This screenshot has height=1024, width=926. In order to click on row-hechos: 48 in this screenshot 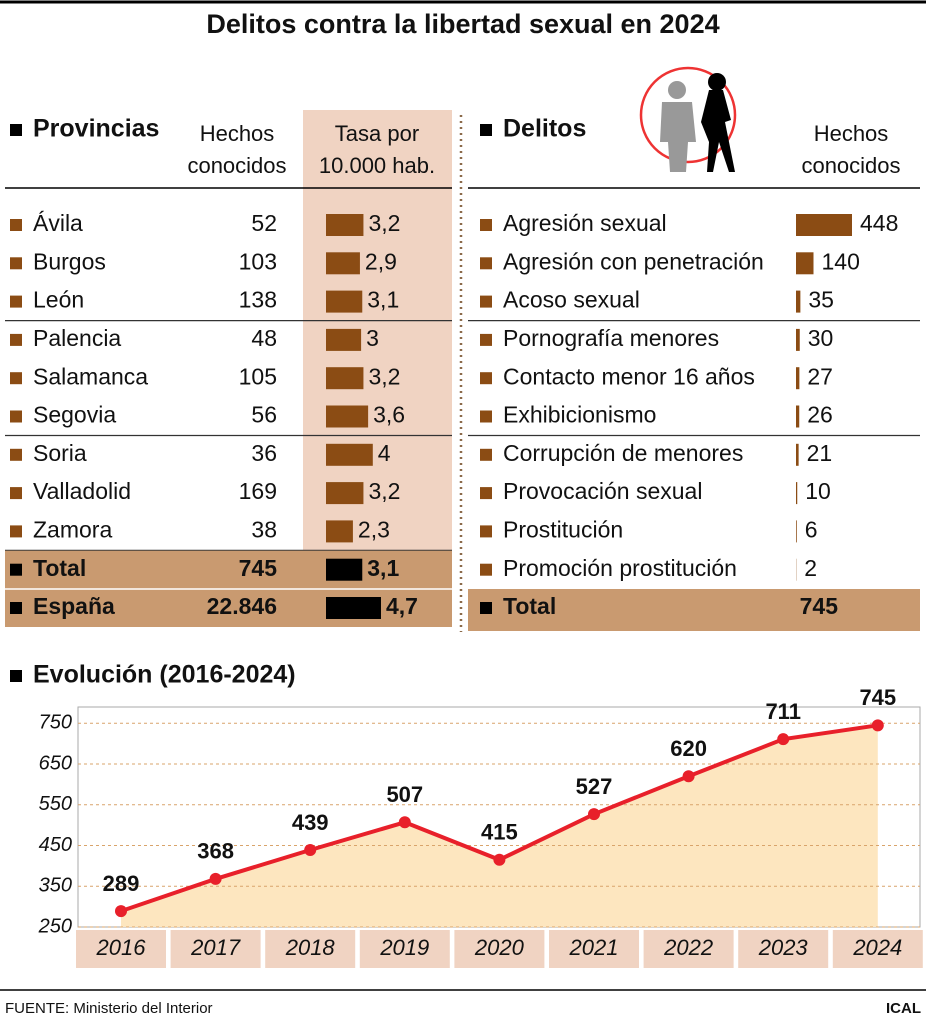, I will do `click(264, 338)`.